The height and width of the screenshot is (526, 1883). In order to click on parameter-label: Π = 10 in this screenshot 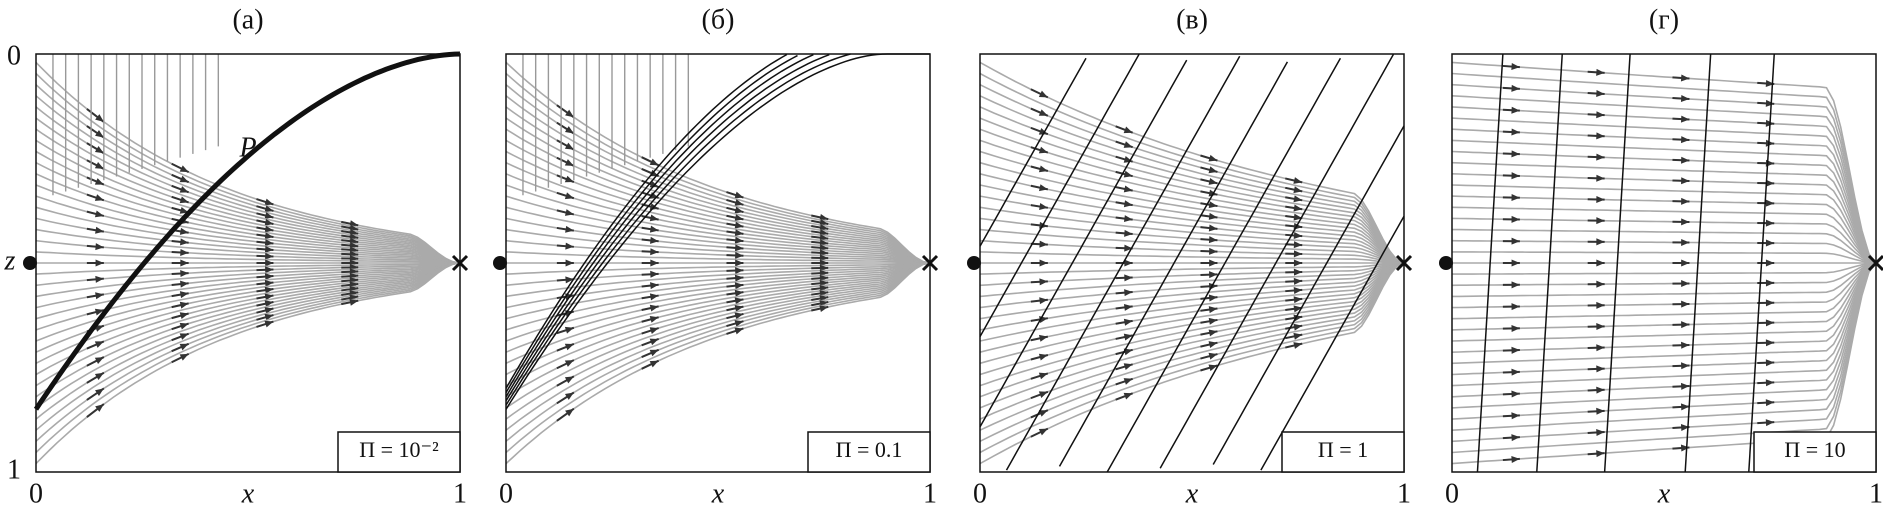, I will do `click(1814, 449)`.